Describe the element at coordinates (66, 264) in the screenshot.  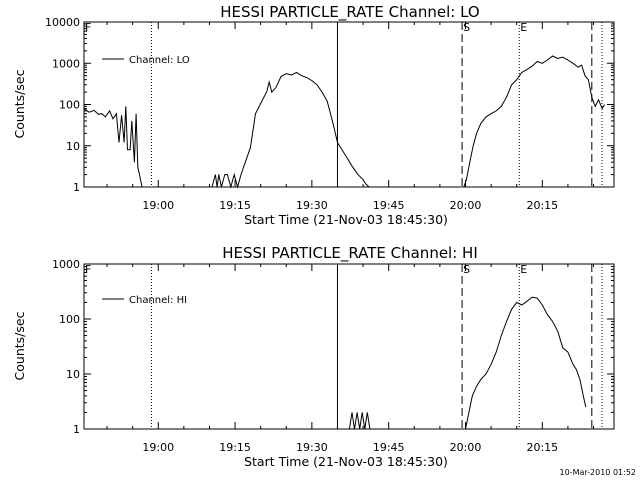
I see `hi-y-tick-label: 1000` at that location.